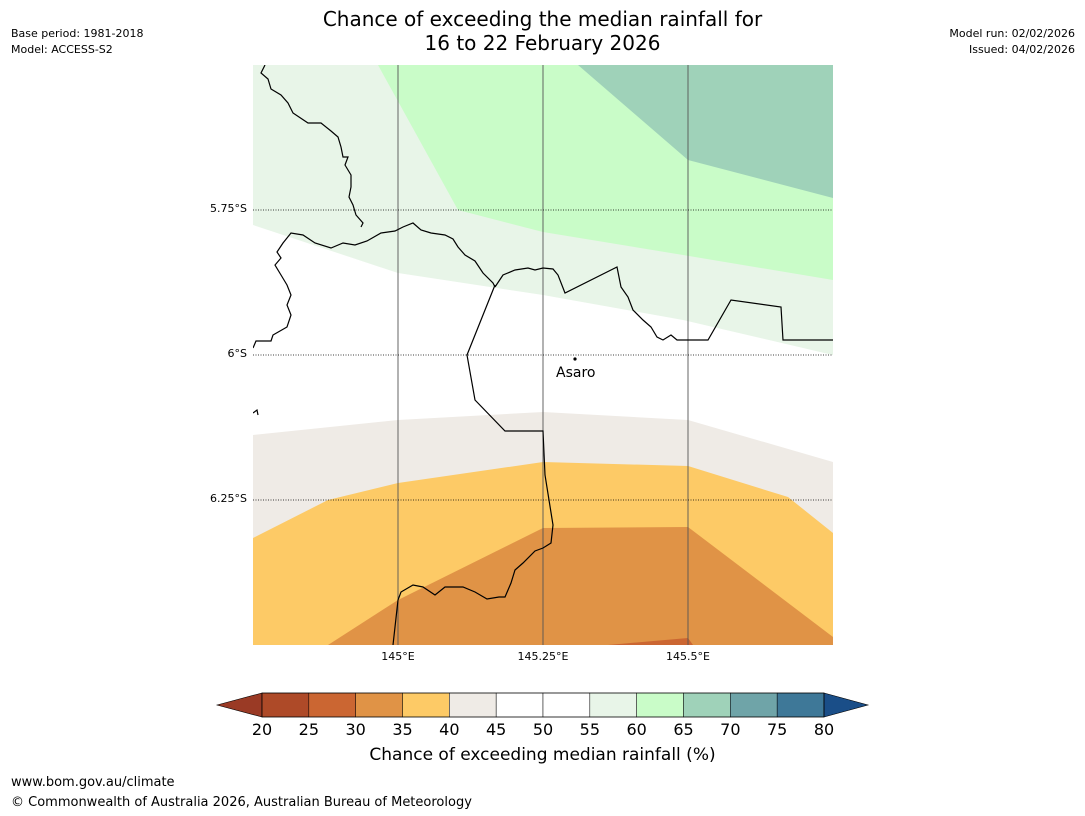  What do you see at coordinates (683, 729) in the screenshot?
I see `colorbar-tick-label: 65` at bounding box center [683, 729].